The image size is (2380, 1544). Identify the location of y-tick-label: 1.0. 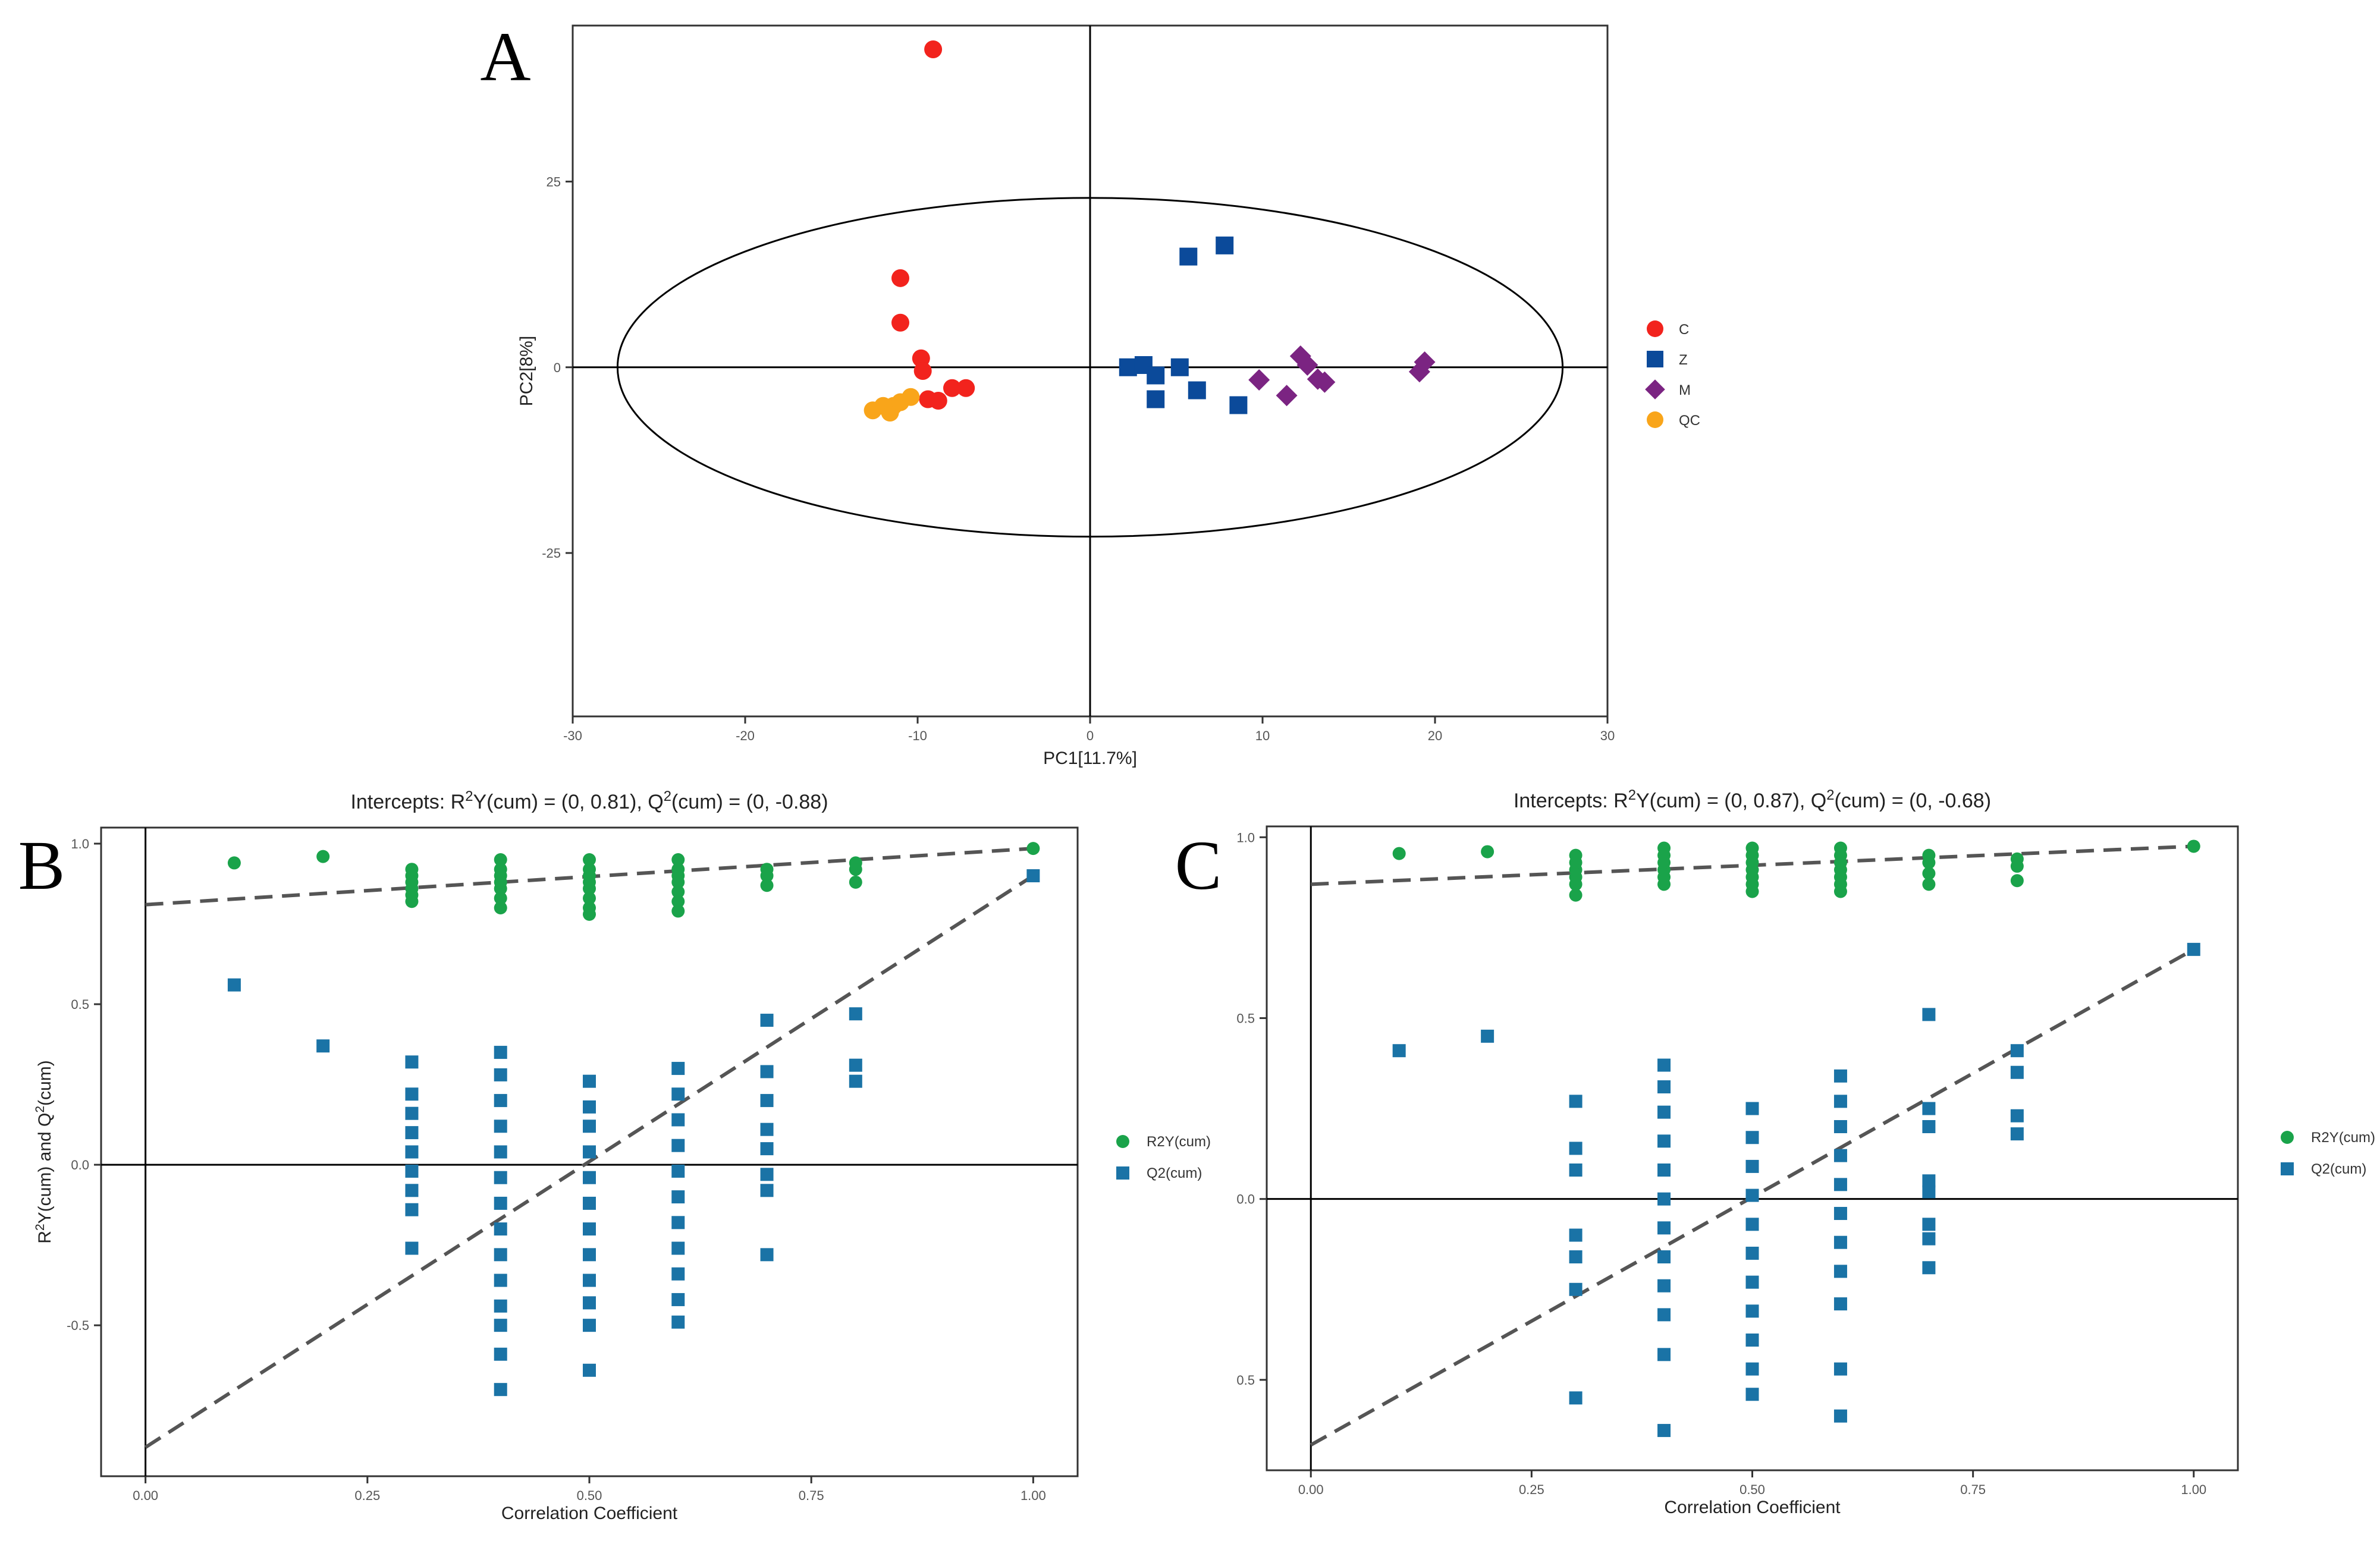
(80, 844).